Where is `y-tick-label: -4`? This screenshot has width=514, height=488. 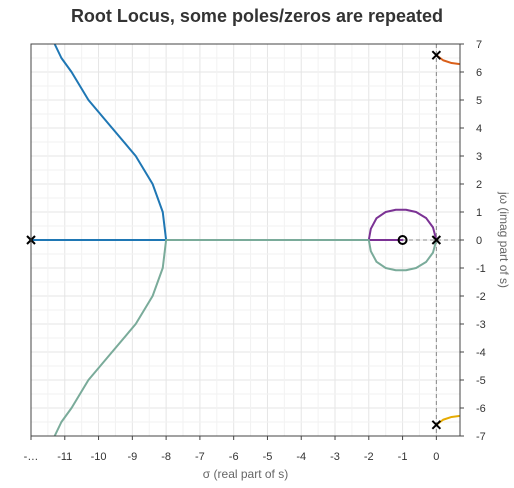
y-tick-label: -4 is located at coordinates (481, 353).